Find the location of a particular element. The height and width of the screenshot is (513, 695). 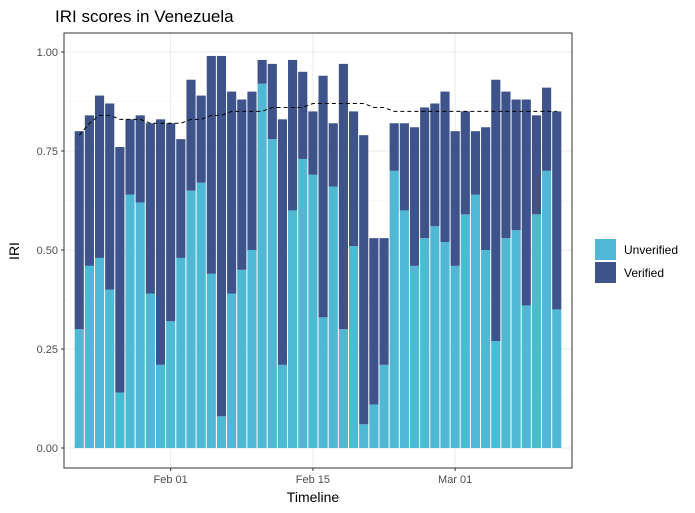

y-tick-label: 0.00 is located at coordinates (47, 449).